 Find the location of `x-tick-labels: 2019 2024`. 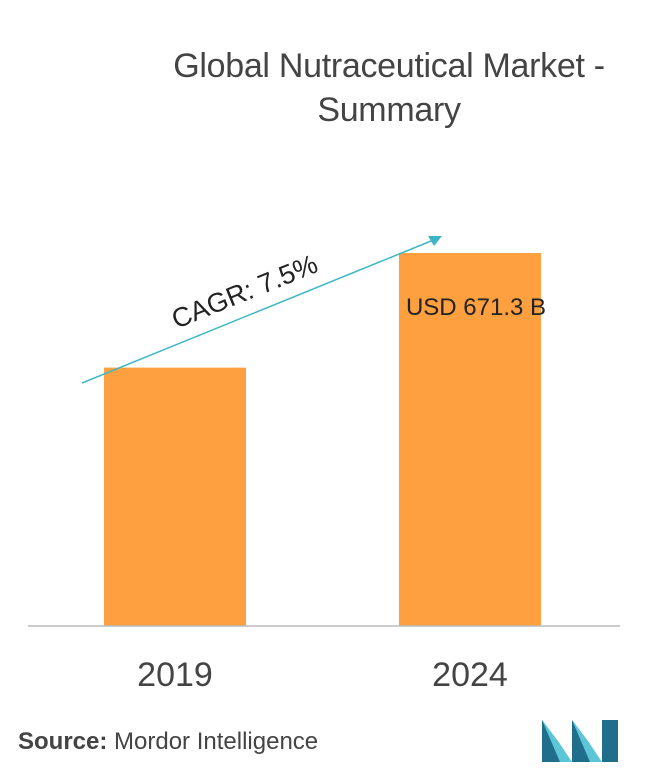

x-tick-labels: 2019 2024 is located at coordinates (322, 675).